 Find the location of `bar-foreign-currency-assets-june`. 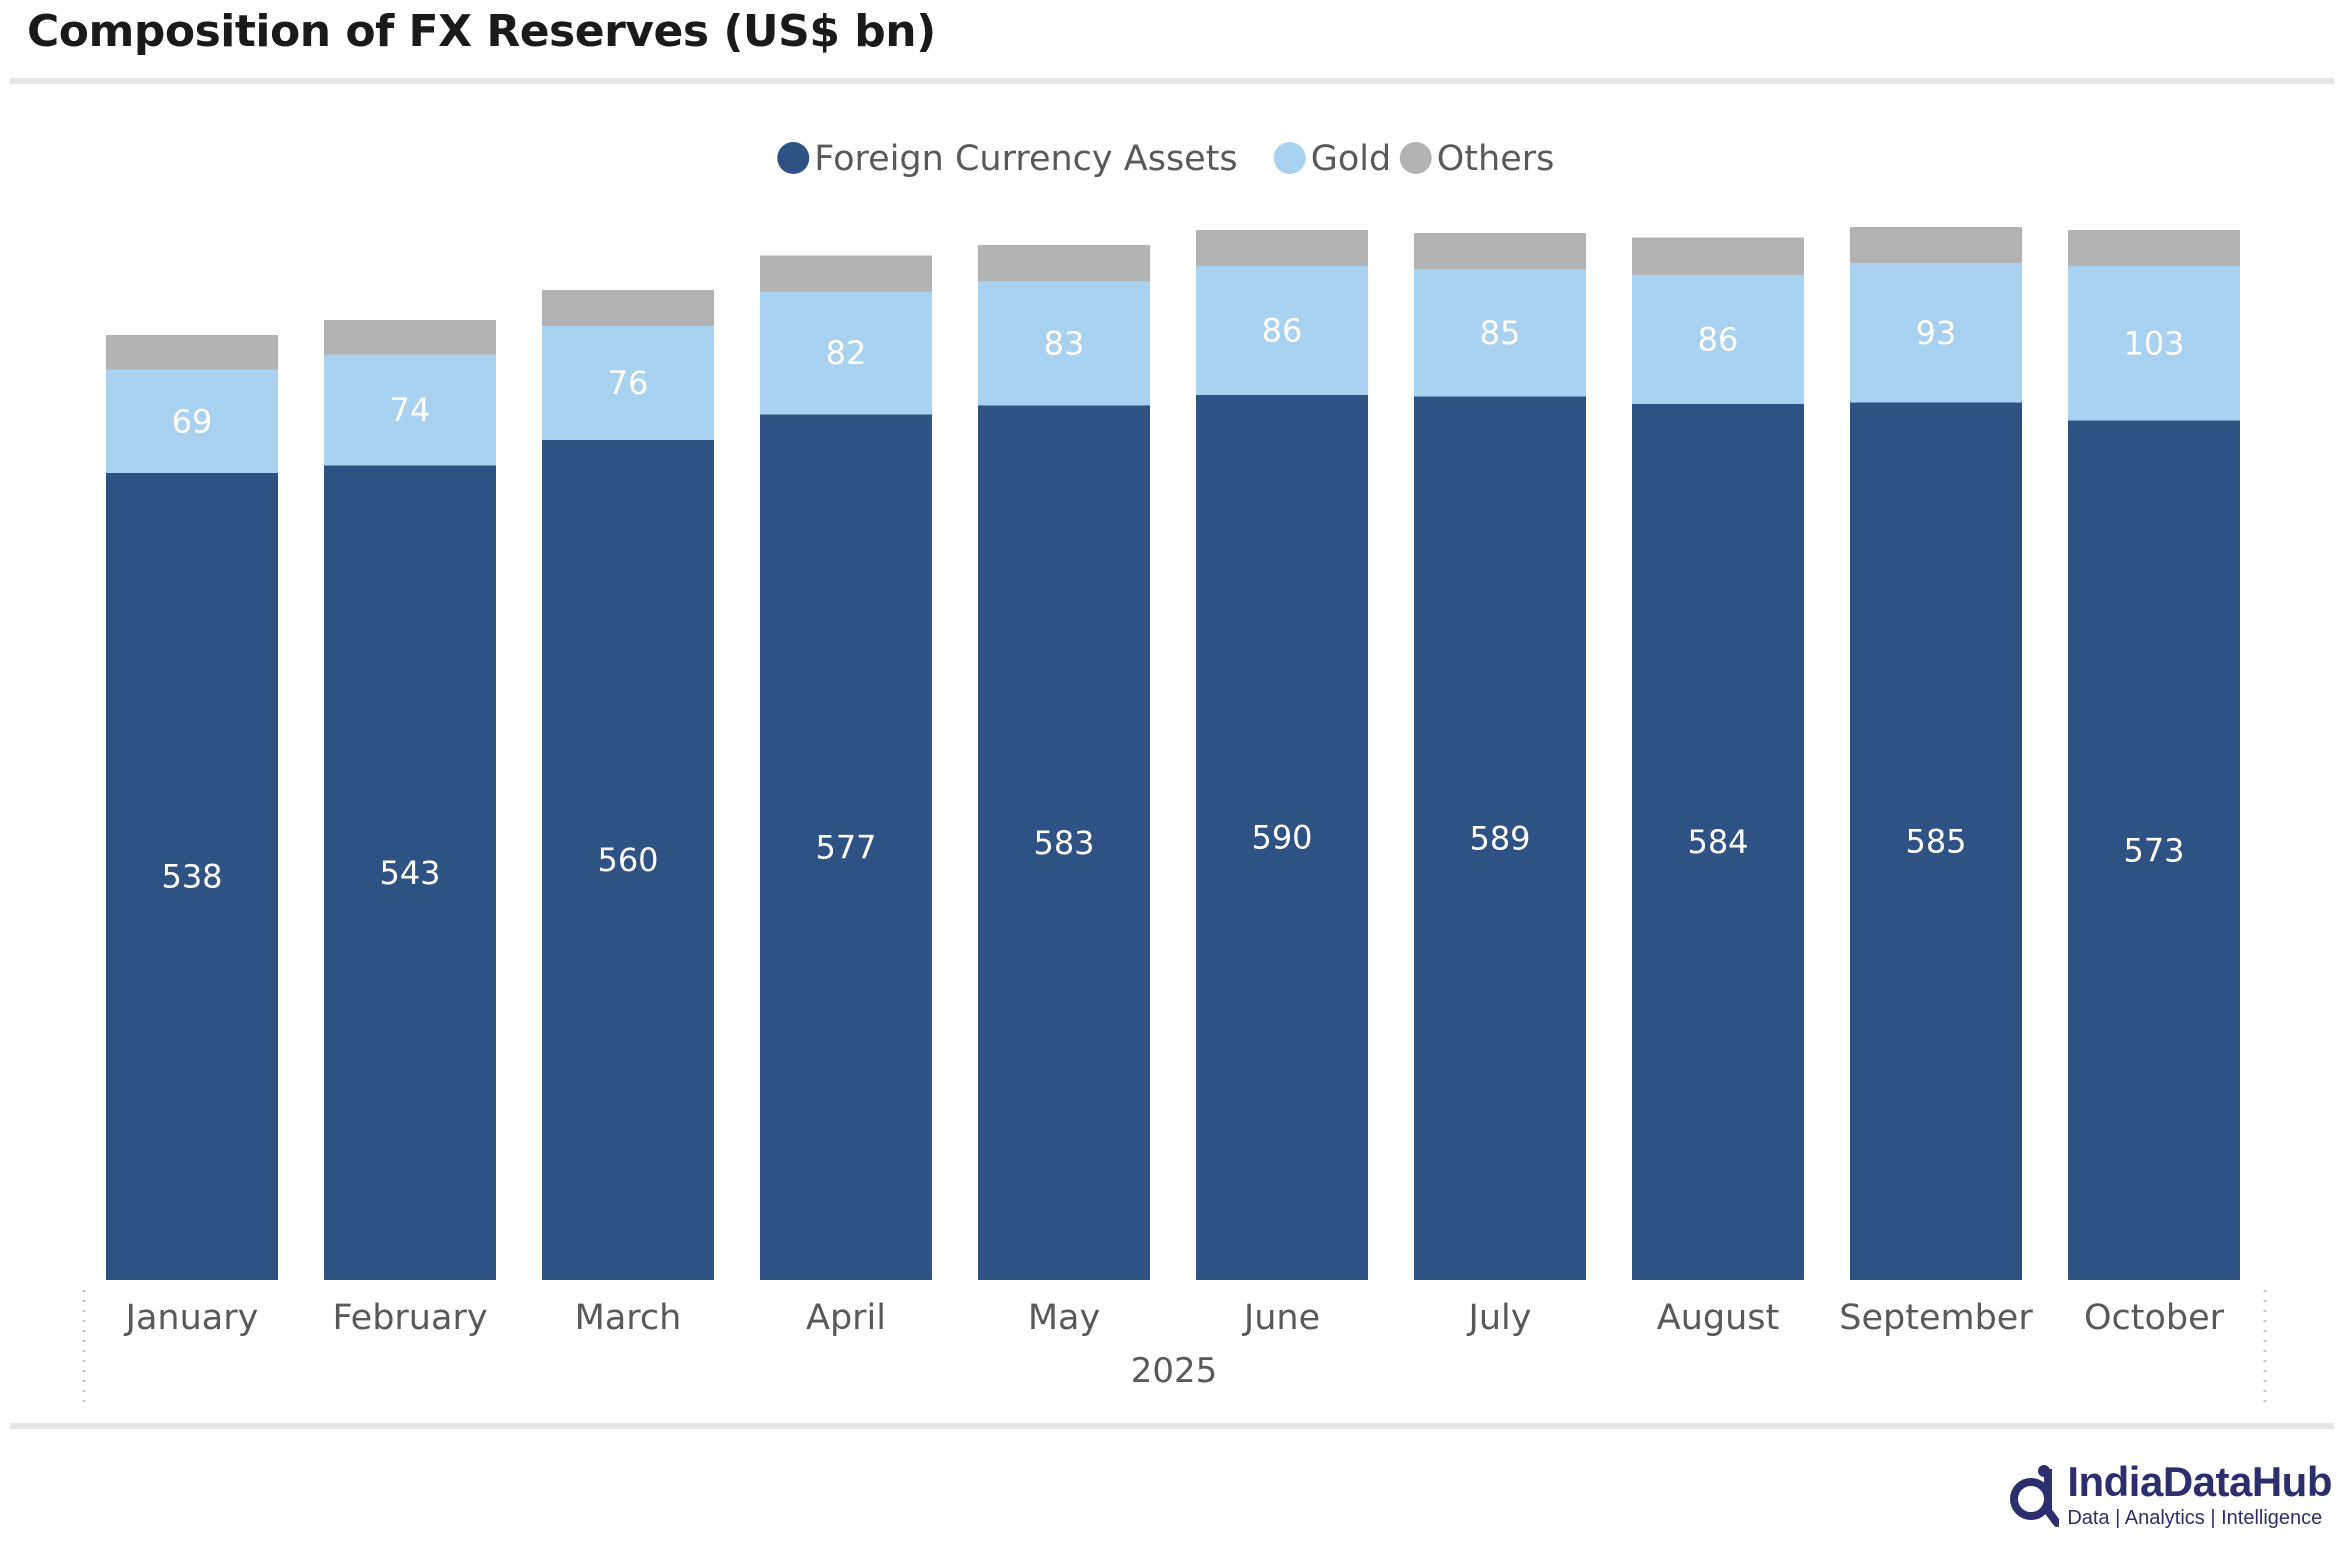

bar-foreign-currency-assets-june is located at coordinates (1282, 837).